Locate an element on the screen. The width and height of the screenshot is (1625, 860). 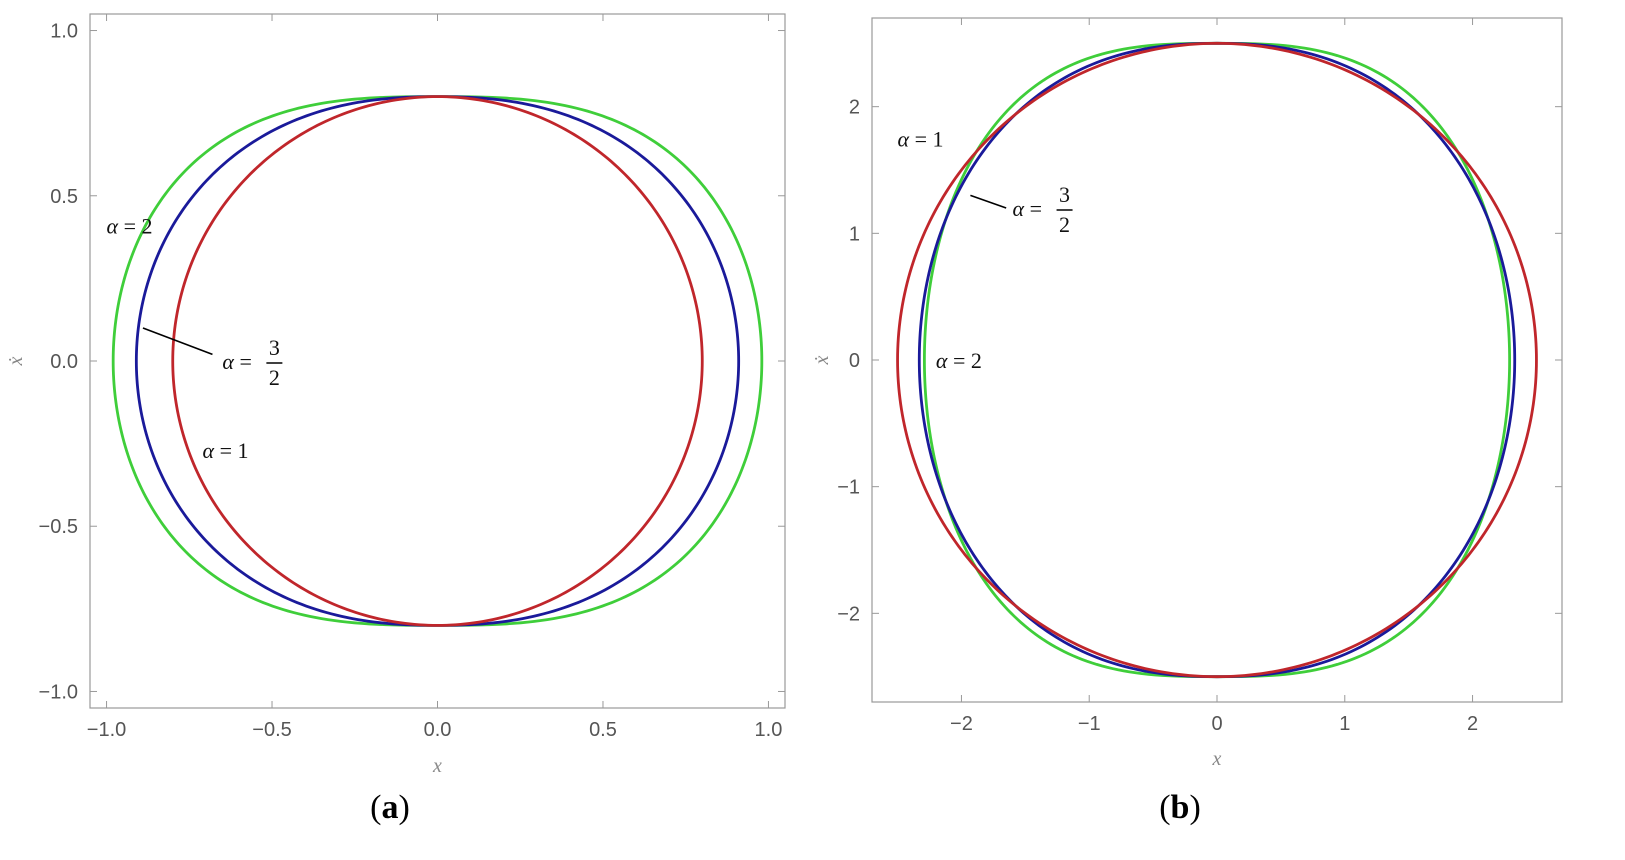
x-tick-label: −1 is located at coordinates (1089, 724).